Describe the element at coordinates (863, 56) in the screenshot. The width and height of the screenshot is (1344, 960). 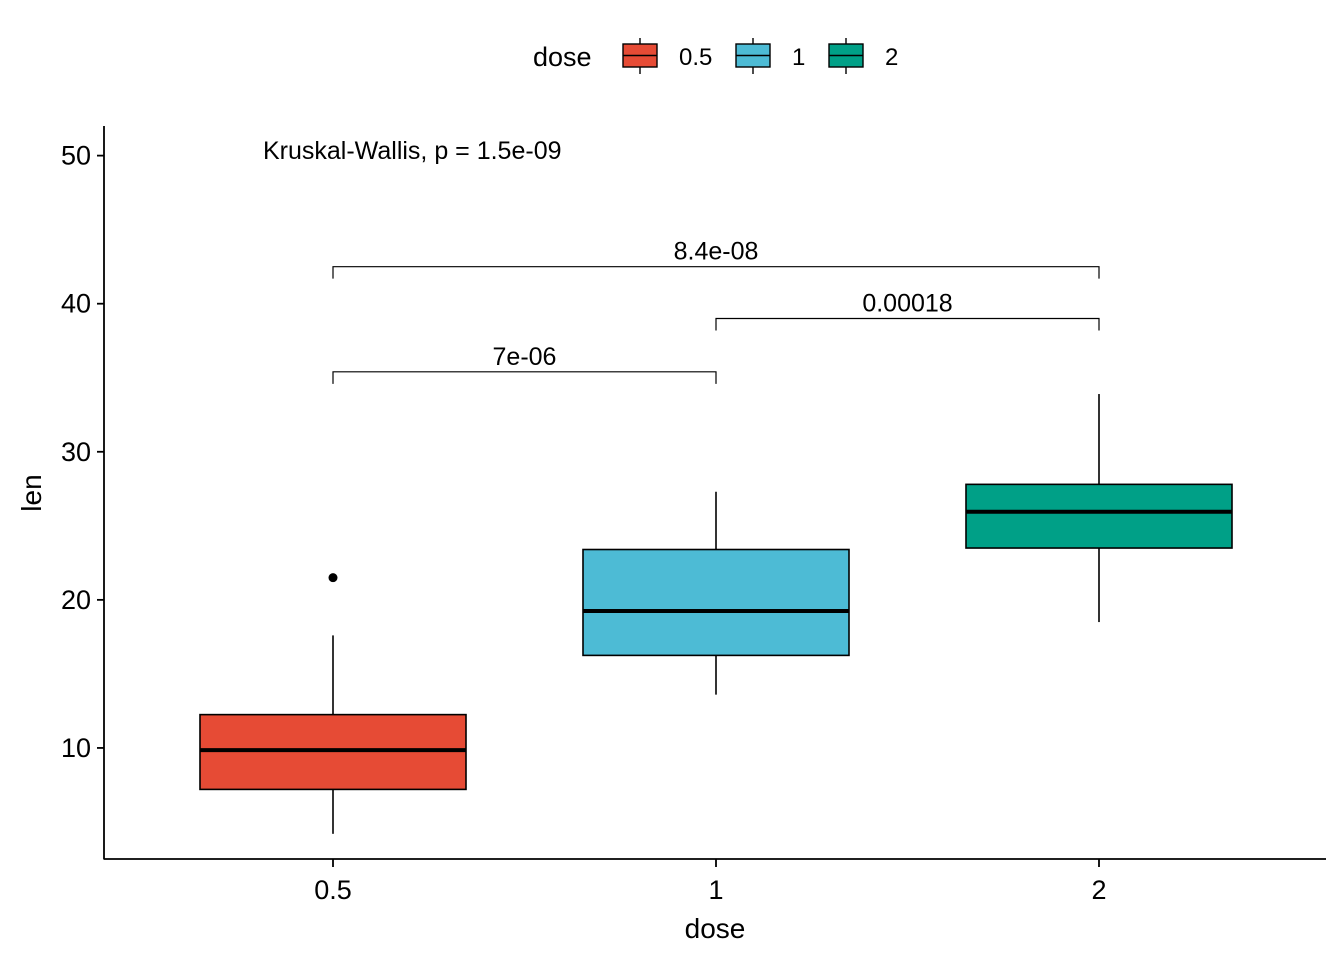
I see `legend-entry-2: 2` at that location.